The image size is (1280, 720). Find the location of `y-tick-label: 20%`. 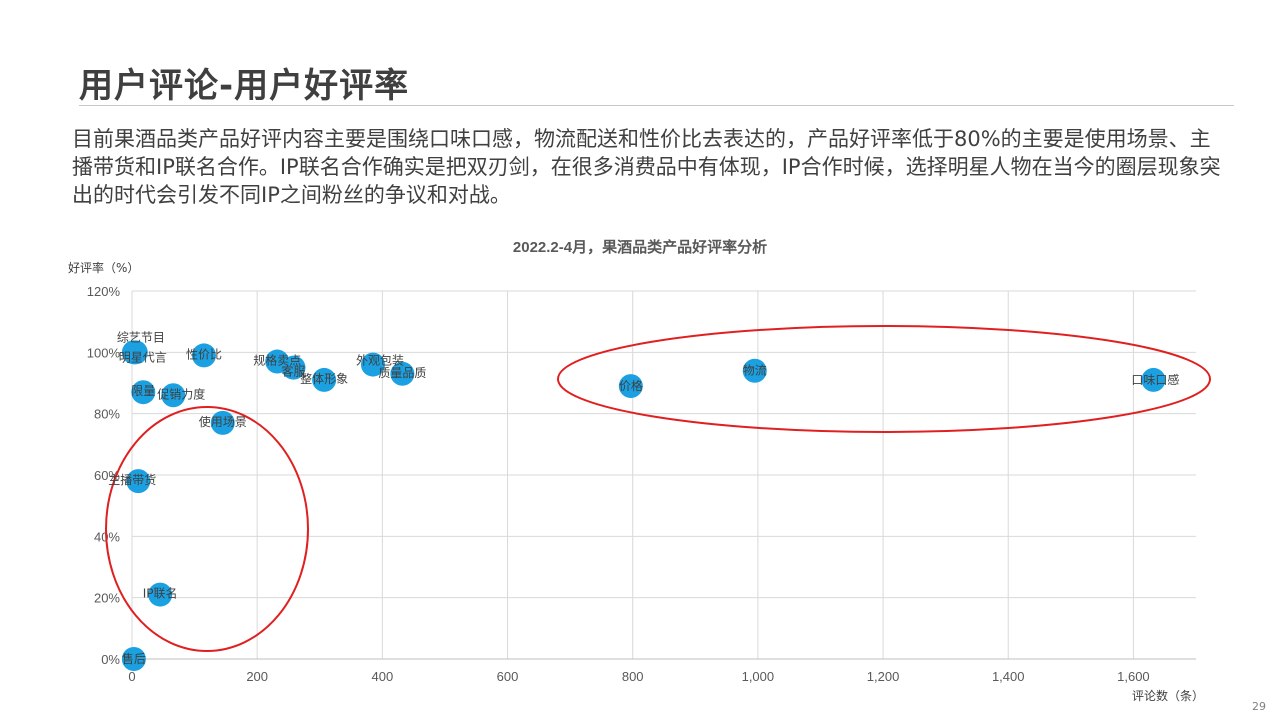

y-tick-label: 20% is located at coordinates (107, 598).